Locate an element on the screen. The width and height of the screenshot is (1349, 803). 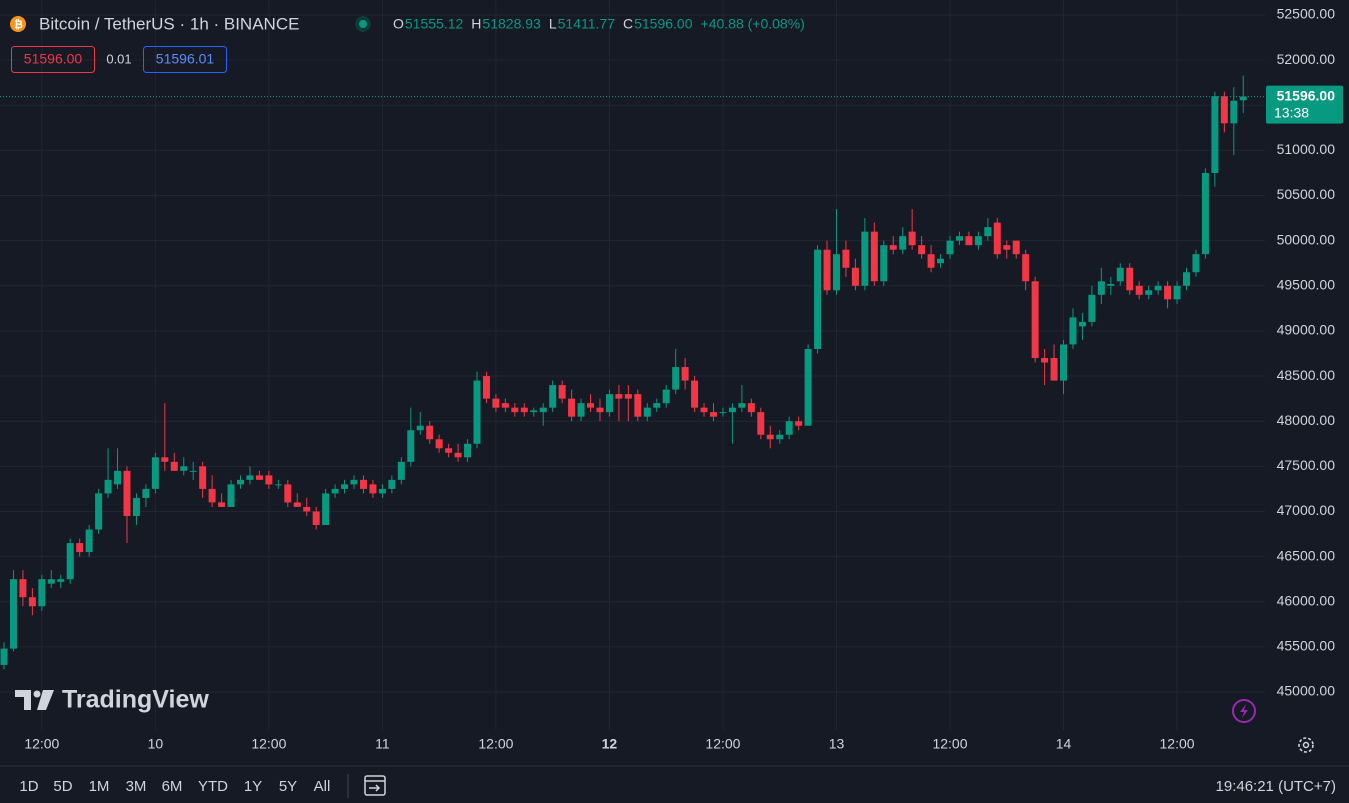
brand-name: TradingView is located at coordinates (135, 700).